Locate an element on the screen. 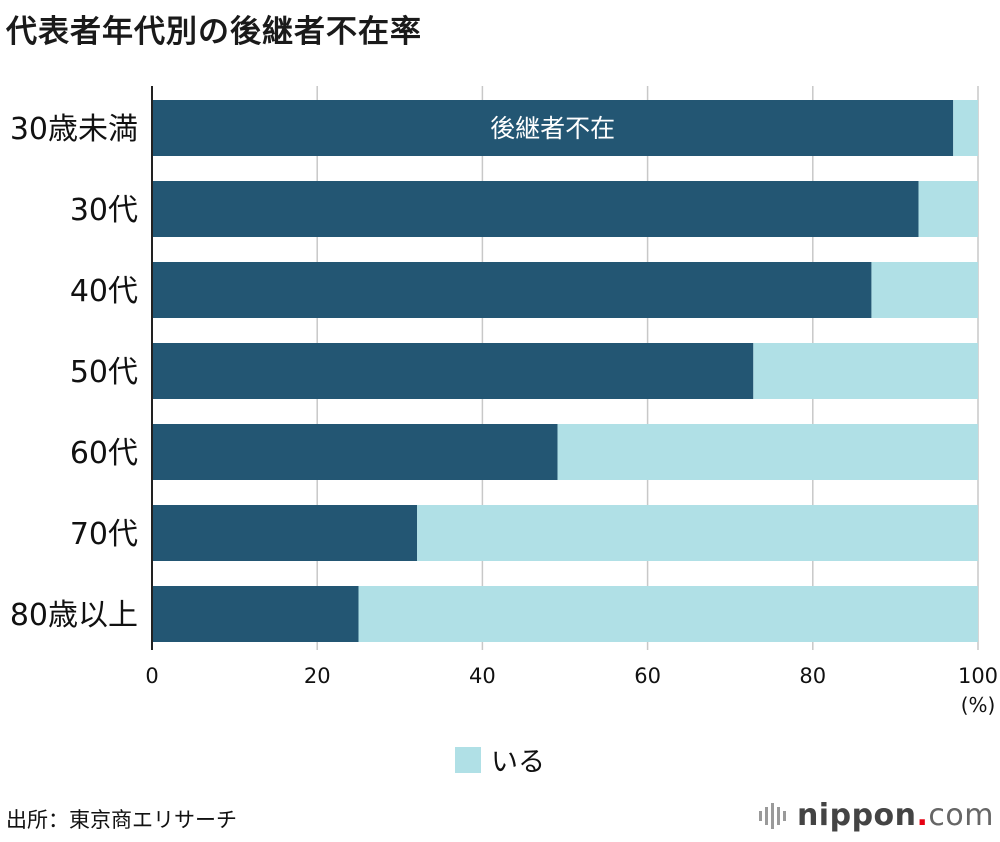 This screenshot has width=1000, height=842. x-tick-label-0: 0 is located at coordinates (151, 676).